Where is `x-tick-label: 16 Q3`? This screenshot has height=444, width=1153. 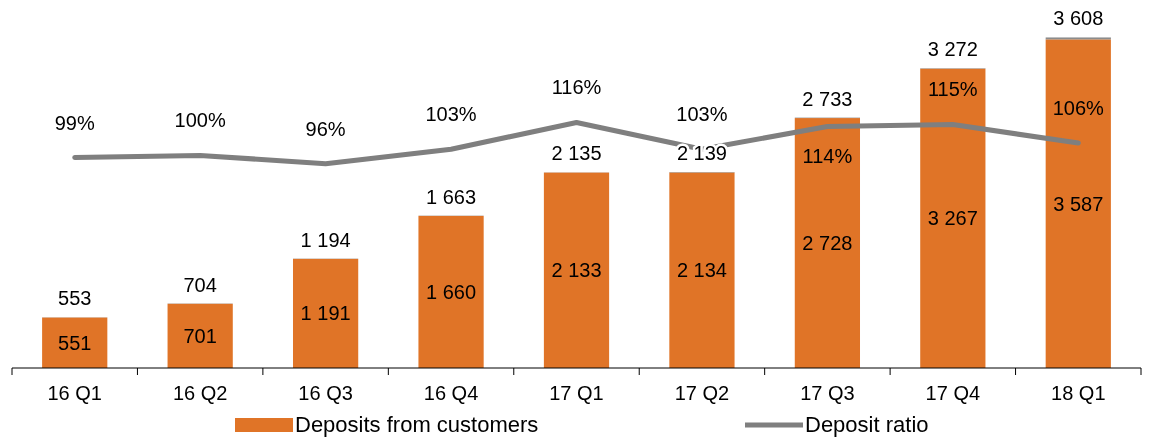
x-tick-label: 16 Q3 is located at coordinates (325, 393).